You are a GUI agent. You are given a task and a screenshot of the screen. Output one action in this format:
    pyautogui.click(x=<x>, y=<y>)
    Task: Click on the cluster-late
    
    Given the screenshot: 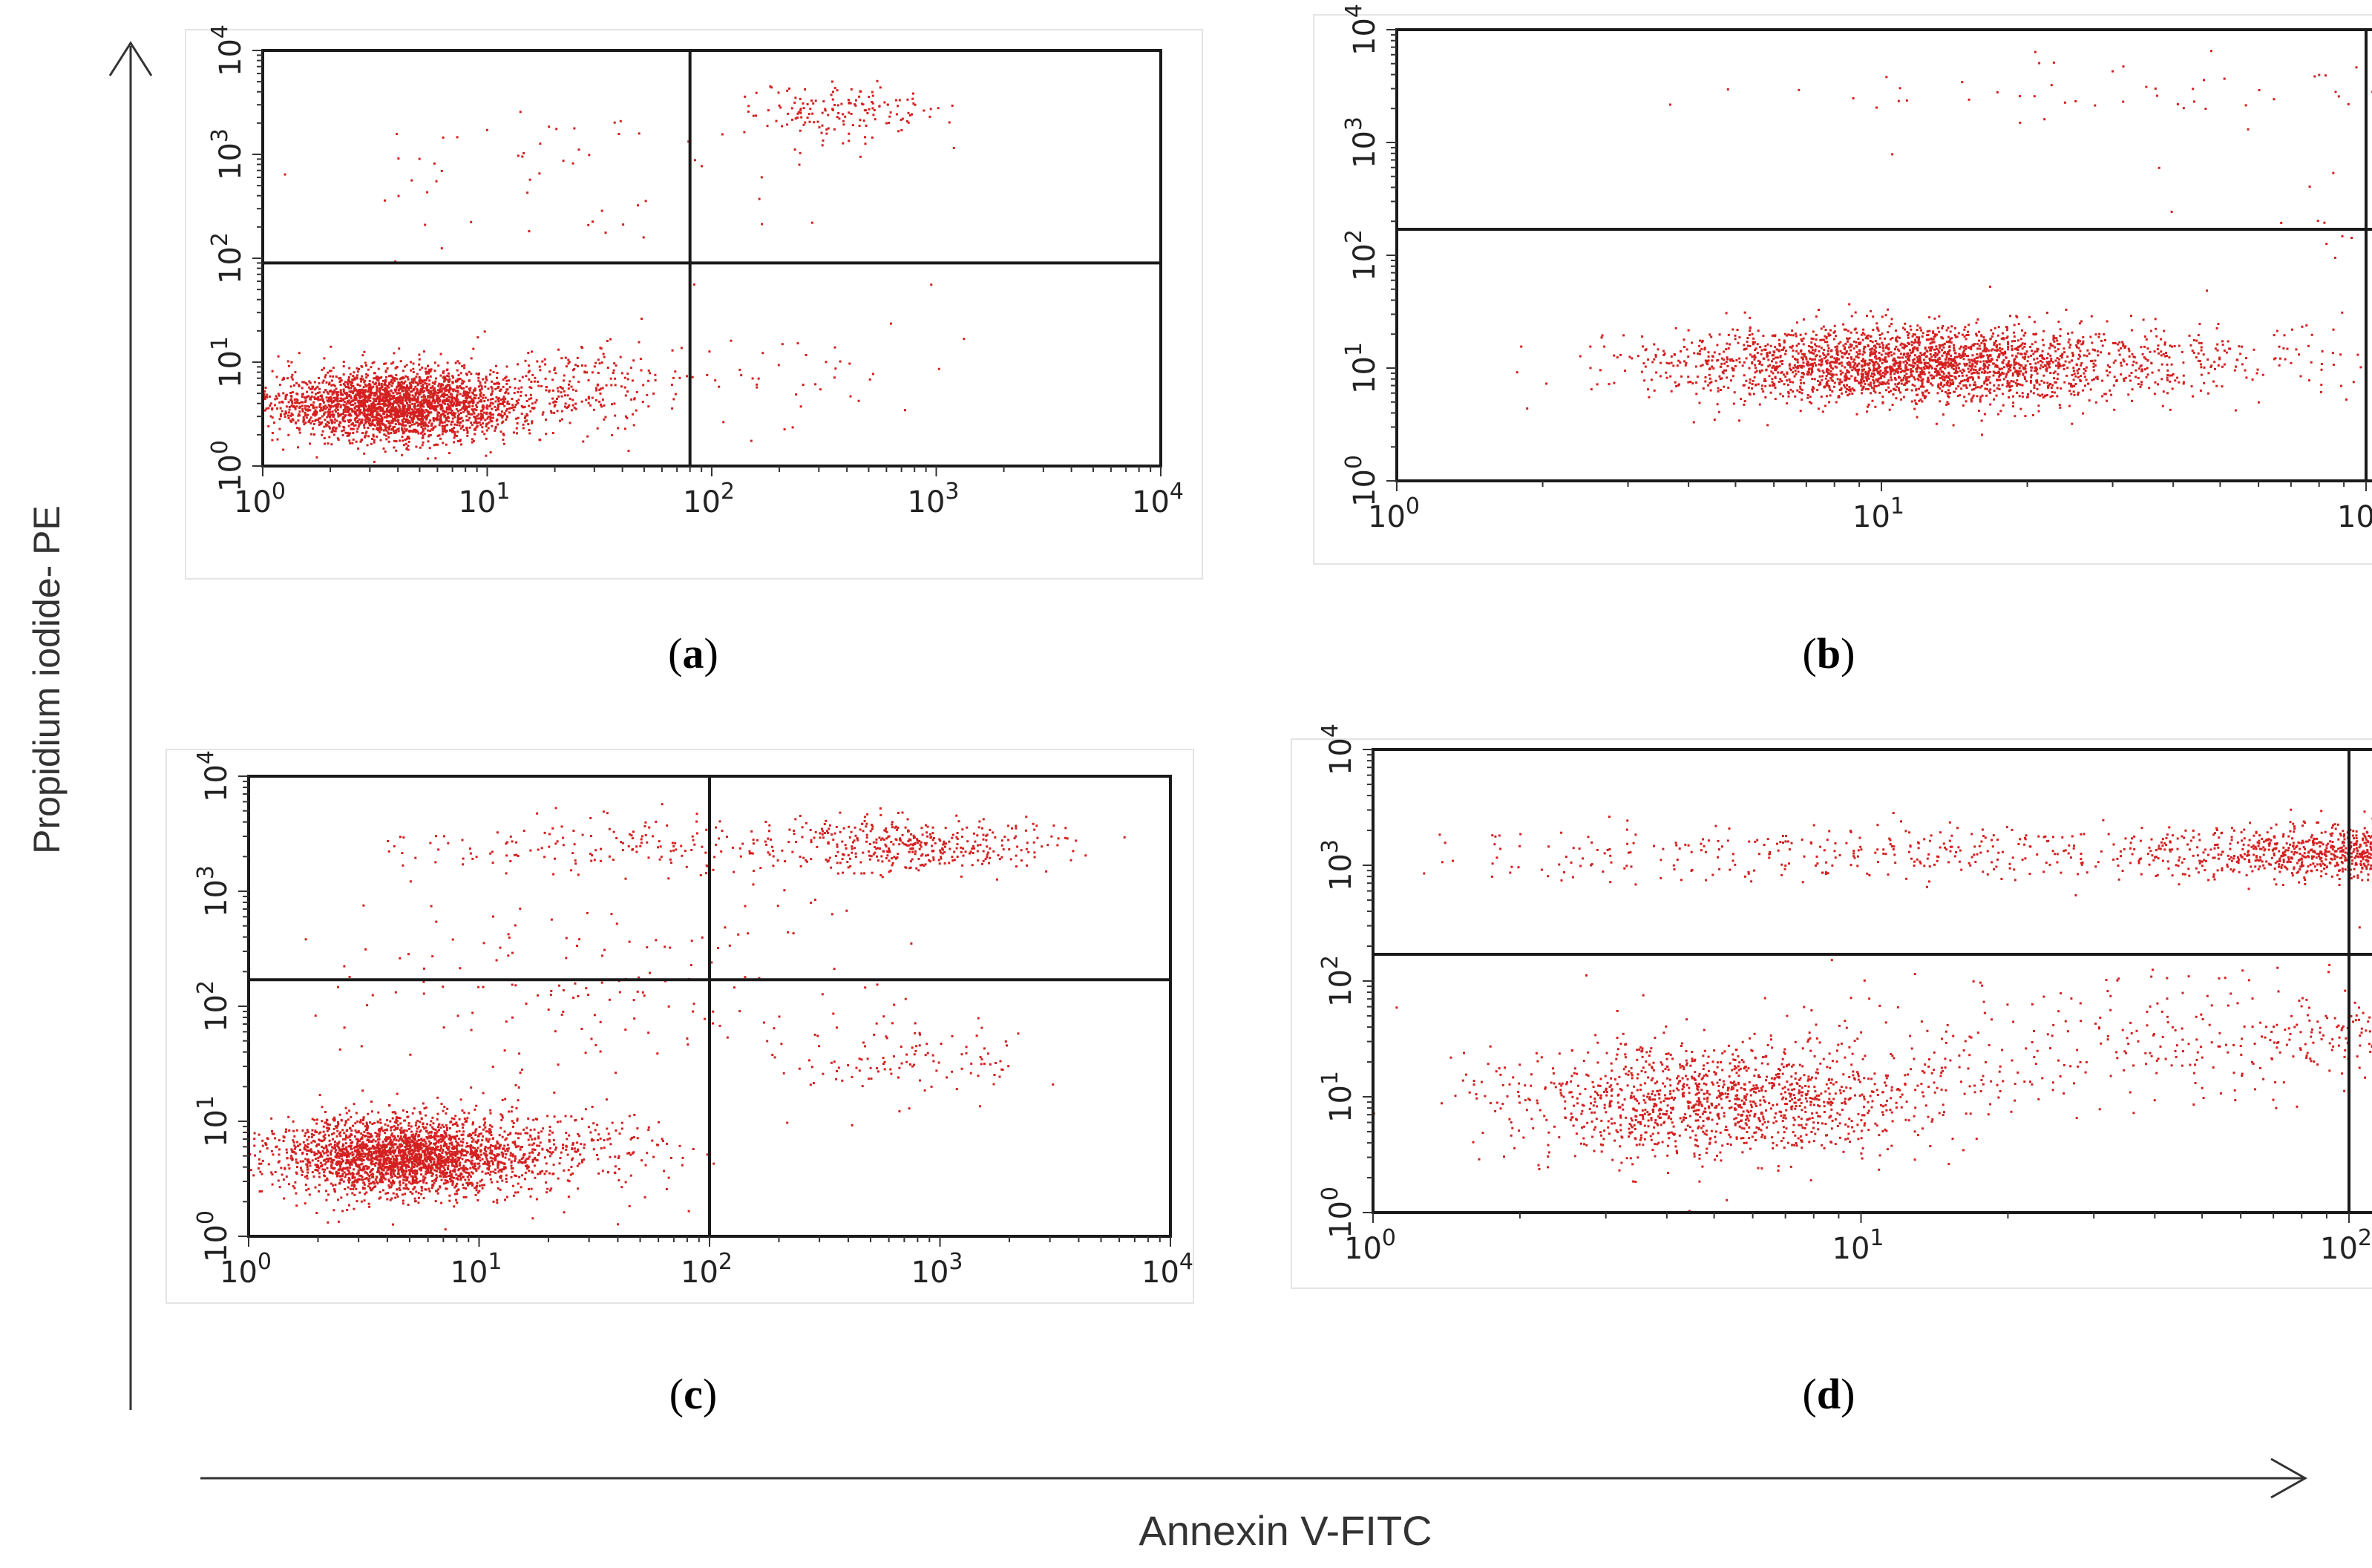 What is the action you would take?
    pyautogui.click(x=849, y=116)
    